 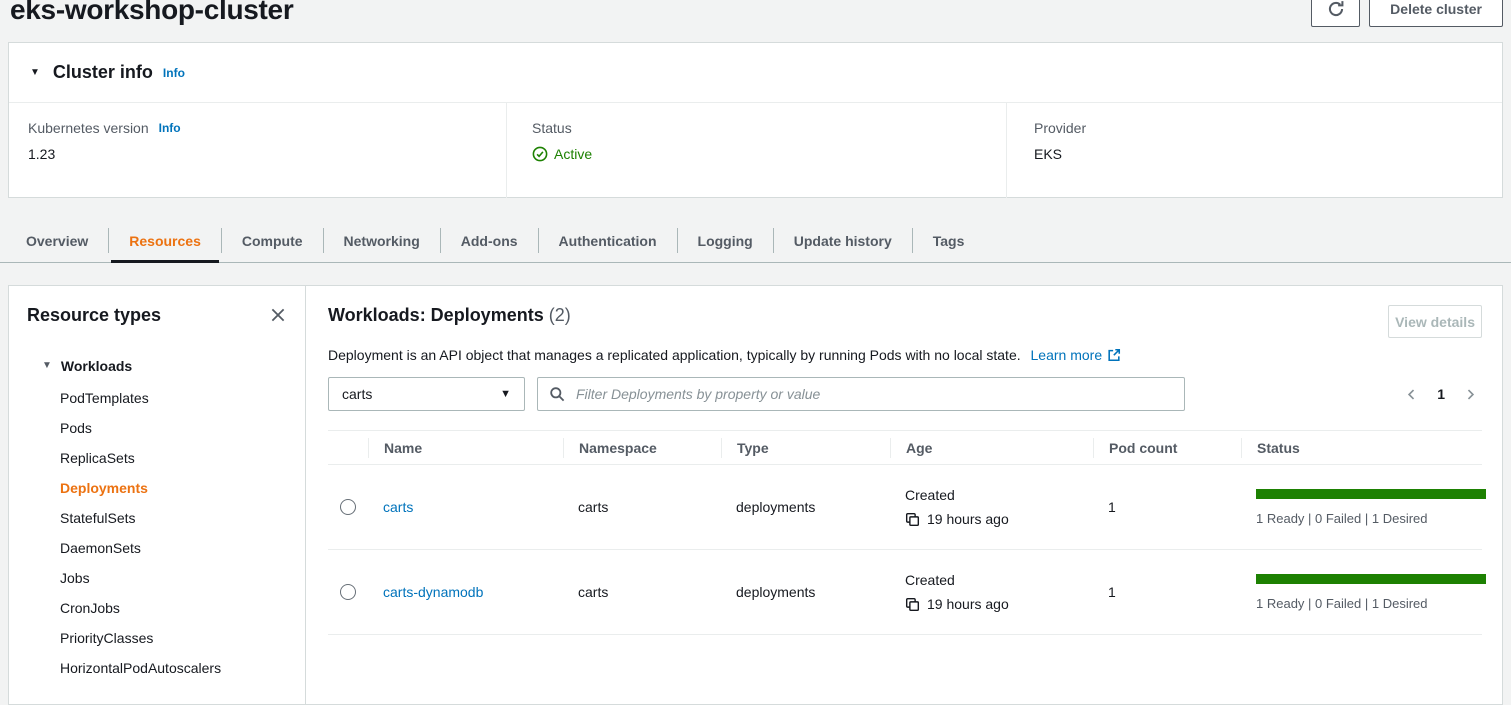 I want to click on tab-networking: Networking, so click(x=381, y=240).